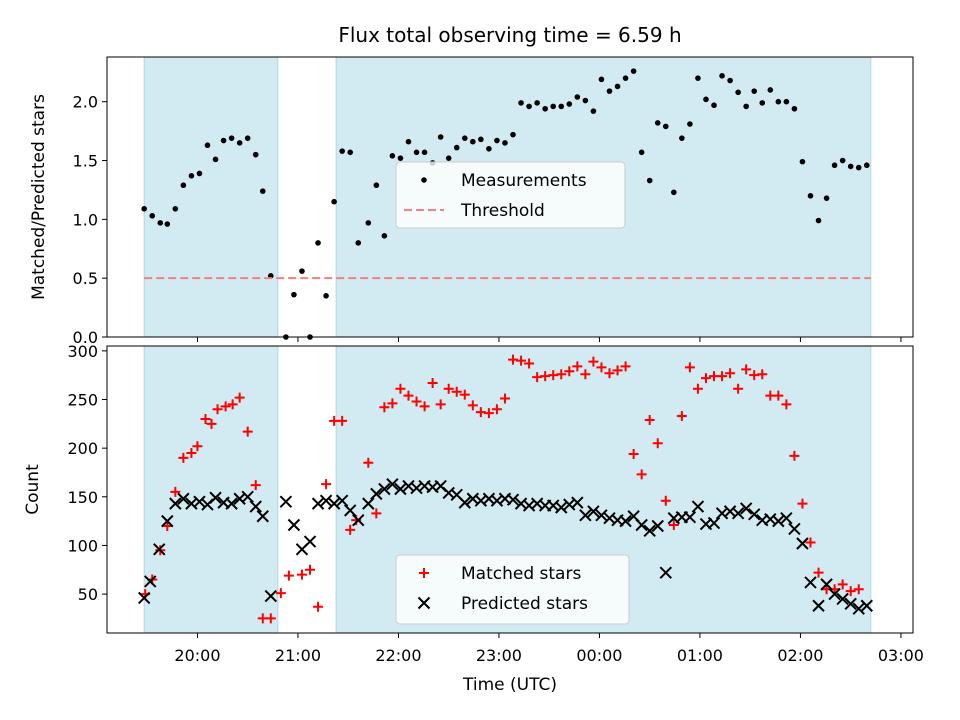  What do you see at coordinates (85, 102) in the screenshot?
I see `y-tick-label: 2.0` at bounding box center [85, 102].